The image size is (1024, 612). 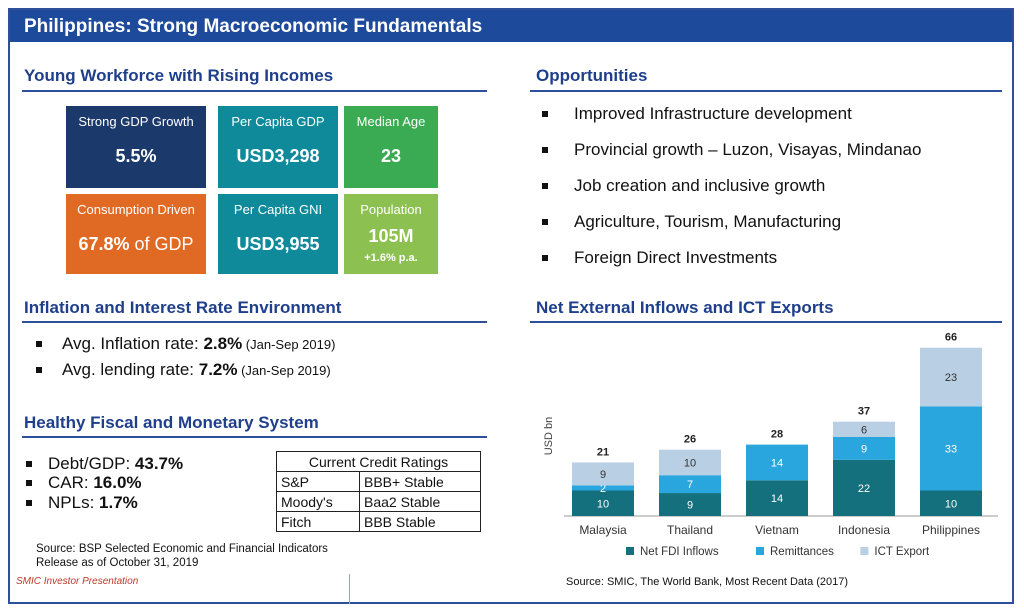 I want to click on agency-cell: Fitch, so click(x=318, y=521).